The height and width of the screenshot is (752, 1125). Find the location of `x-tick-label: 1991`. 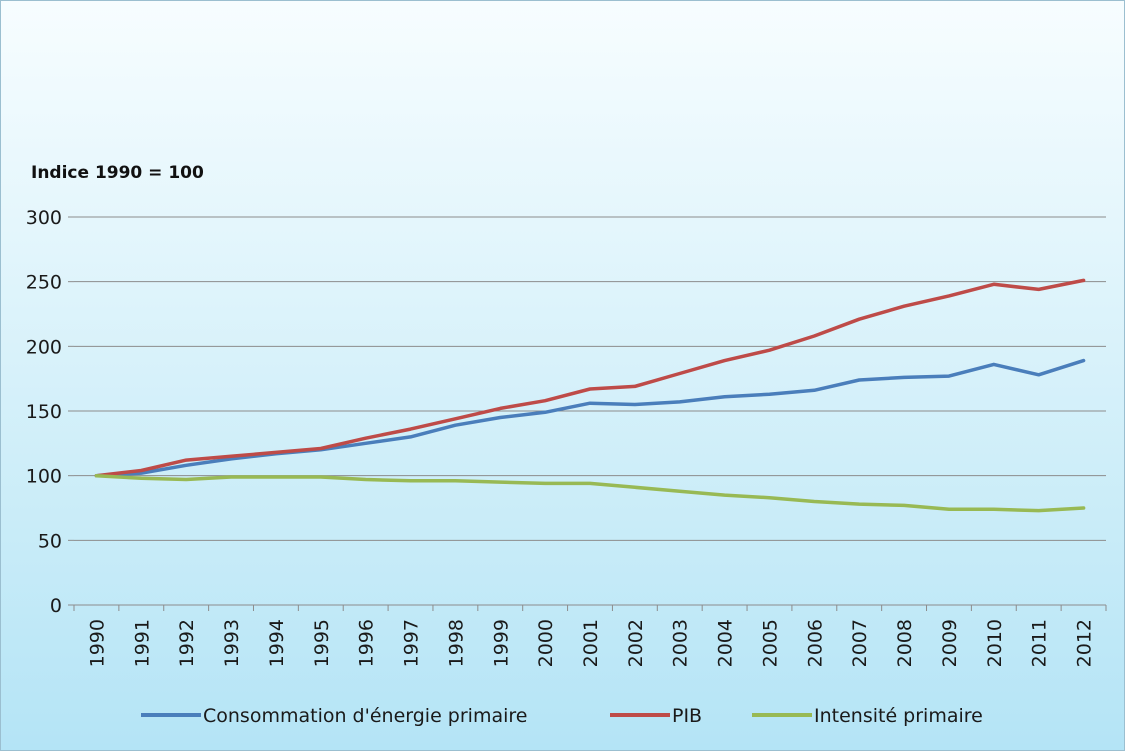

x-tick-label: 1991 is located at coordinates (142, 643).